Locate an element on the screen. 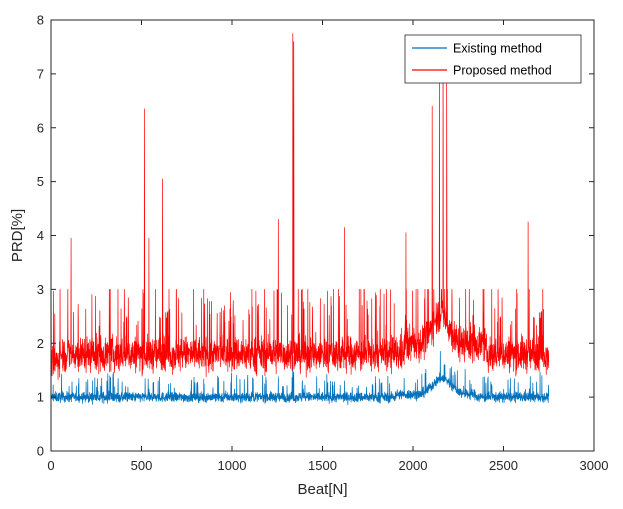 The height and width of the screenshot is (509, 623). y-tick-label: 4 is located at coordinates (40, 235).